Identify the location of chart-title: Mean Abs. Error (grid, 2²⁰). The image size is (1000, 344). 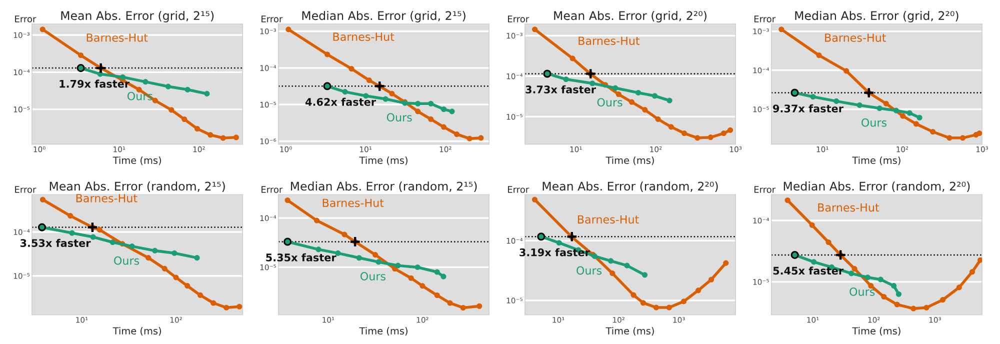
(630, 16).